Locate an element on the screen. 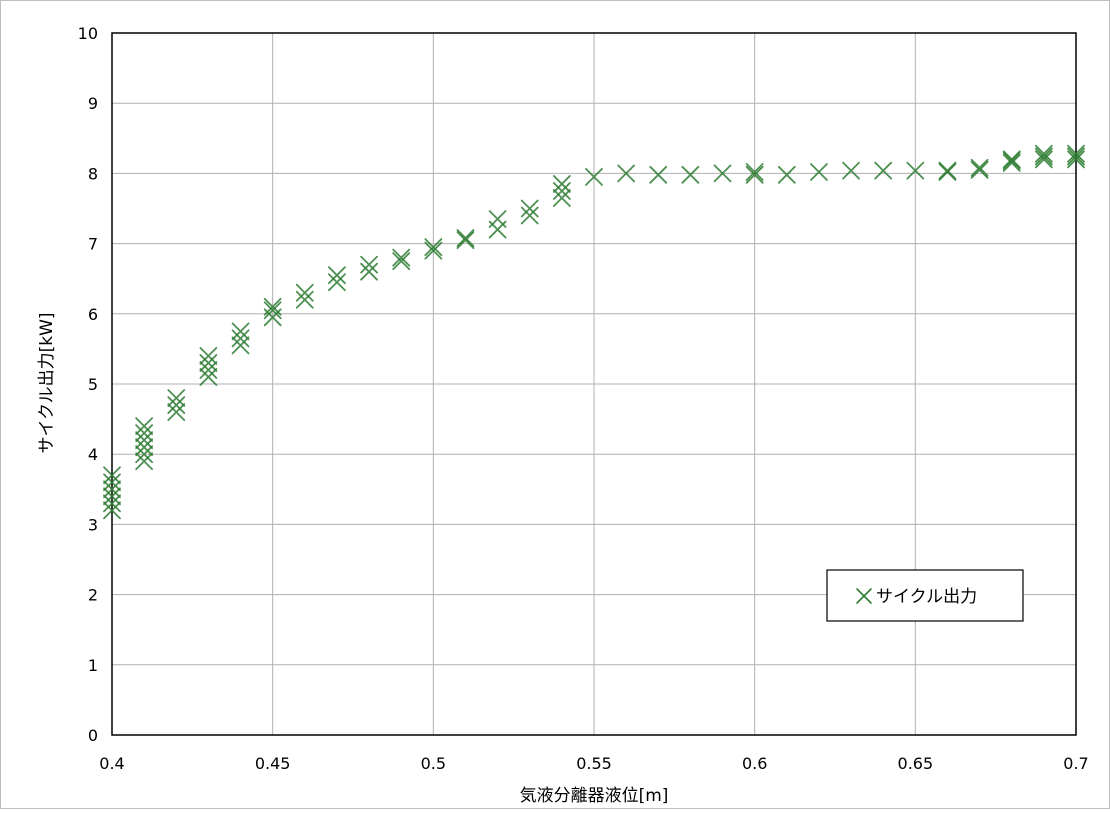 This screenshot has height=813, width=1110. y-tick-label: 0 is located at coordinates (93, 735).